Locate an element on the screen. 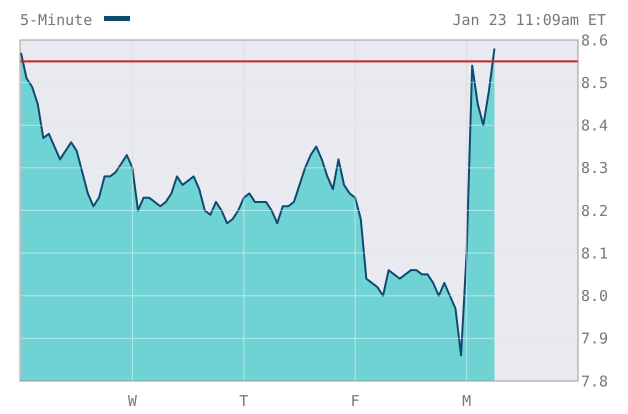  y-tick-label: 7.8 is located at coordinates (594, 381).